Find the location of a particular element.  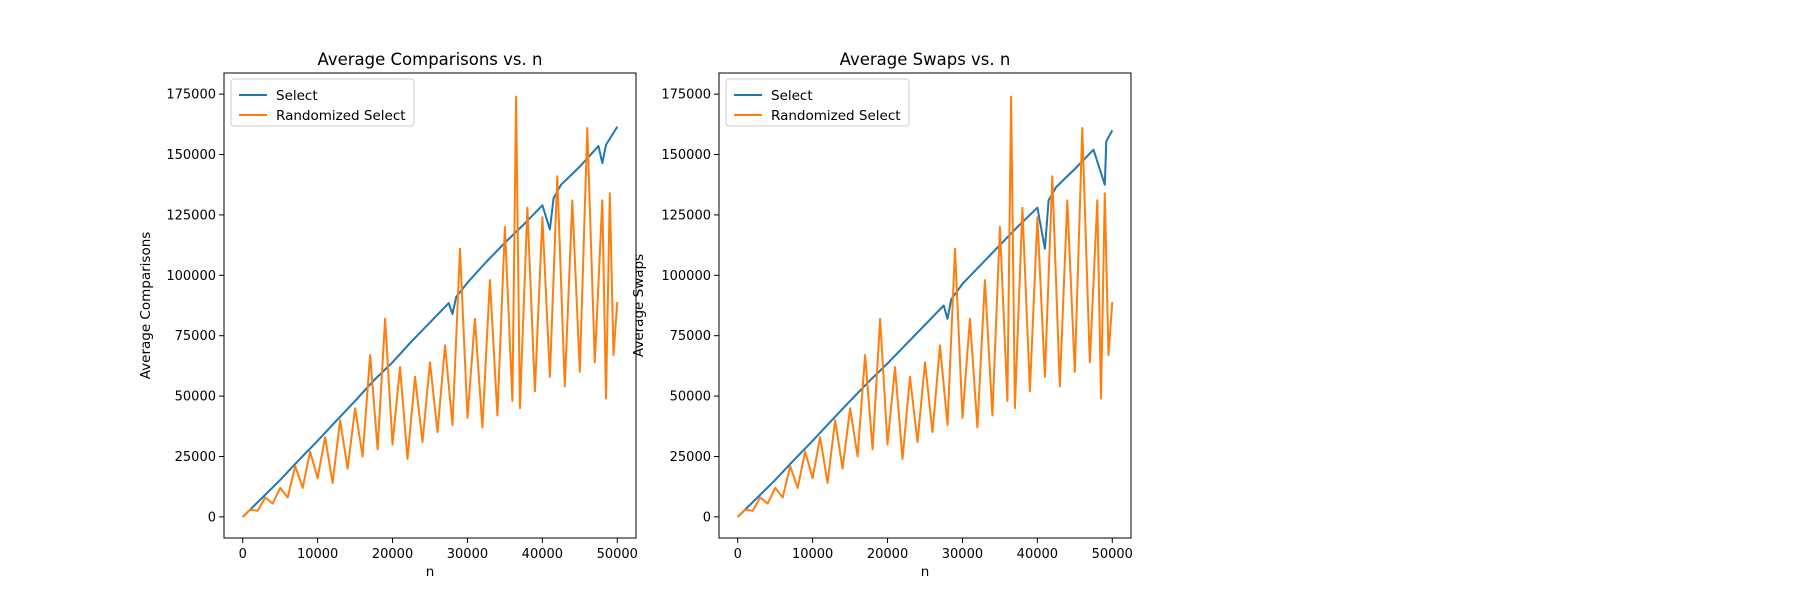

chart-title: Average Comparisons vs. n is located at coordinates (430, 59).